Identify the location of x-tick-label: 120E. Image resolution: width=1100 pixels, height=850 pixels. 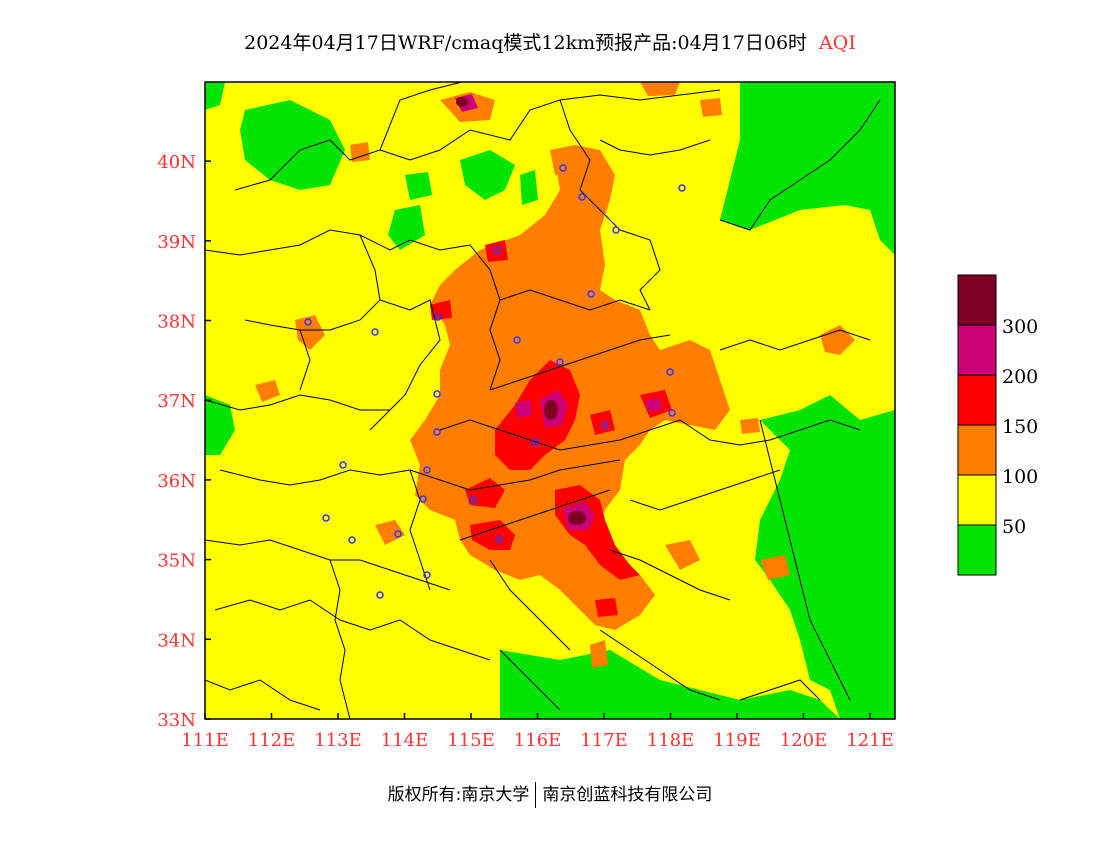
(804, 740).